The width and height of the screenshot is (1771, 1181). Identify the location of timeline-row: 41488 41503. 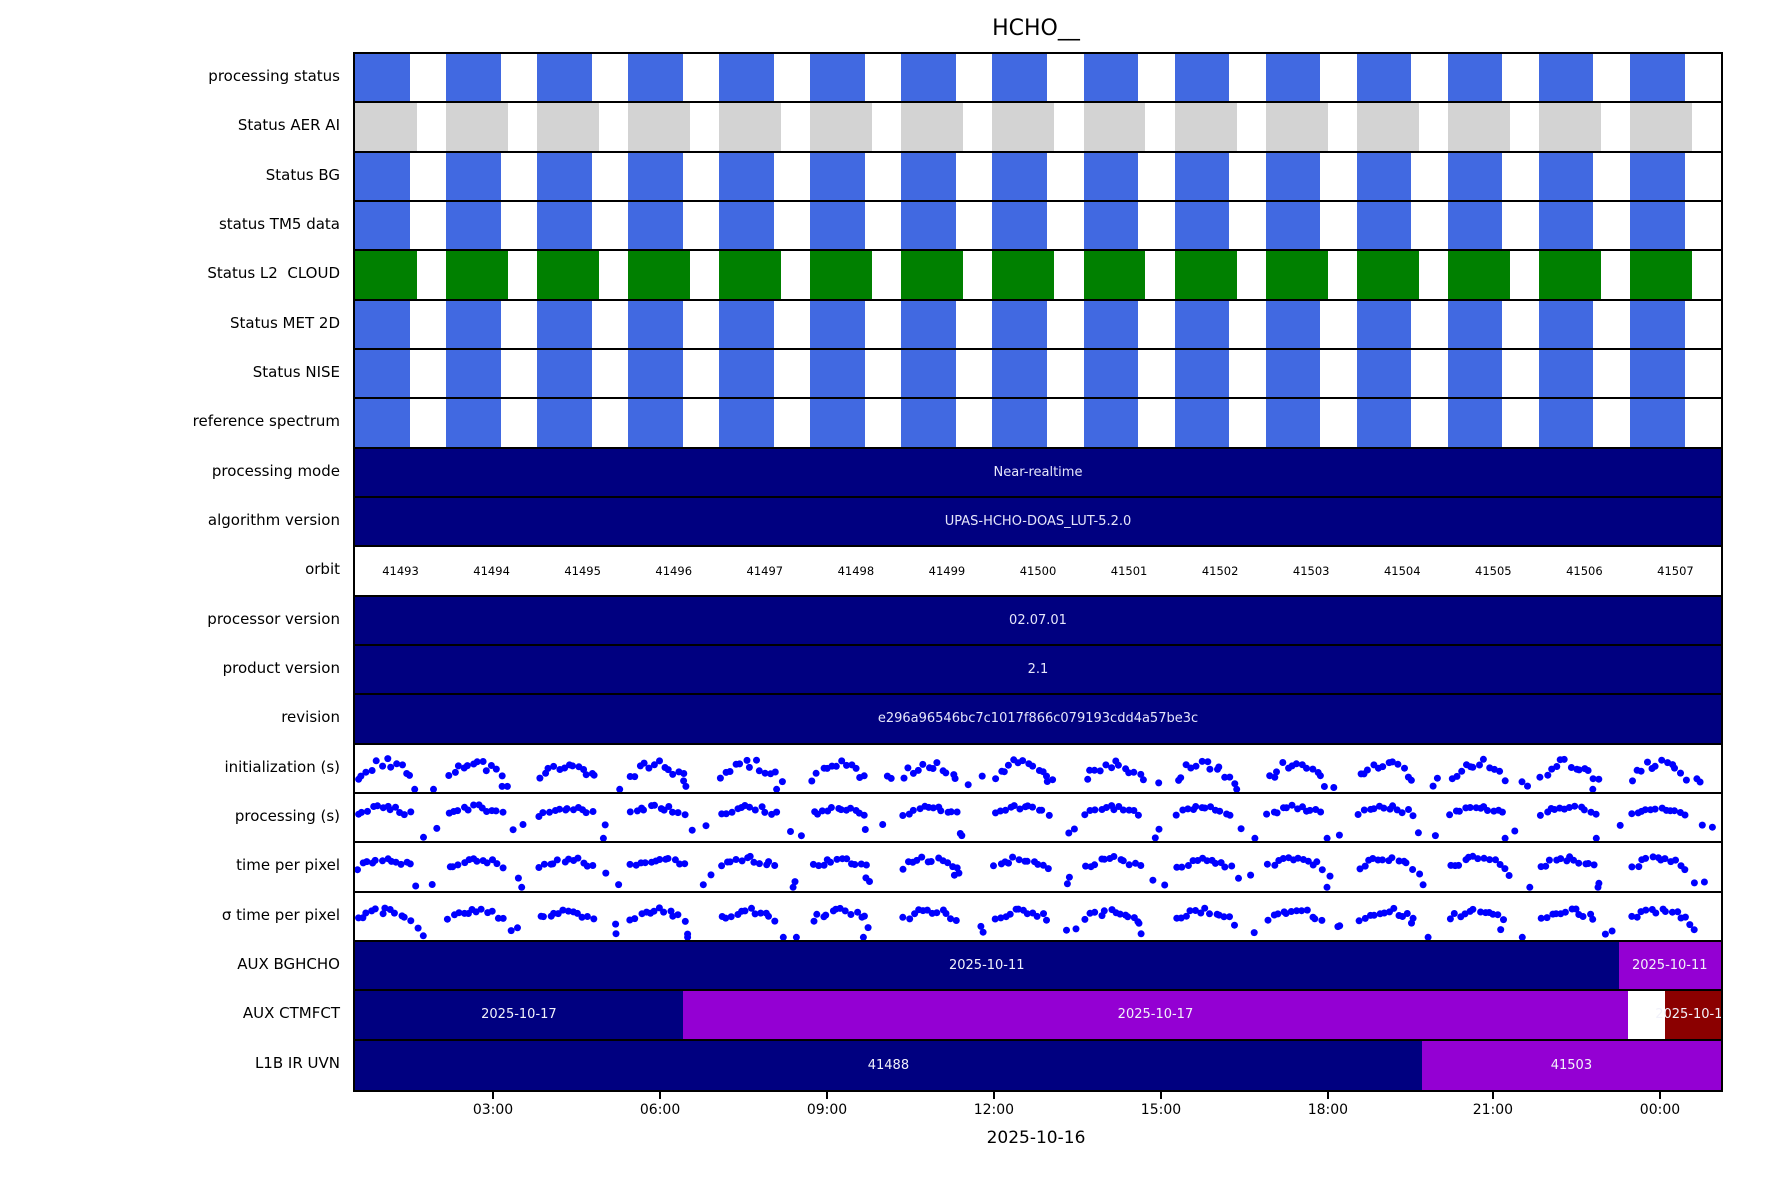
(1038, 1065).